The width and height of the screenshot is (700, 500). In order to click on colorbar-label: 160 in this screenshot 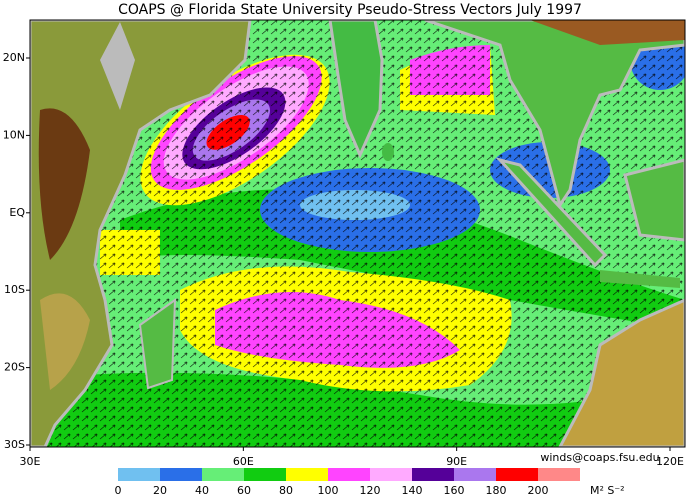, I will do `click(454, 490)`.